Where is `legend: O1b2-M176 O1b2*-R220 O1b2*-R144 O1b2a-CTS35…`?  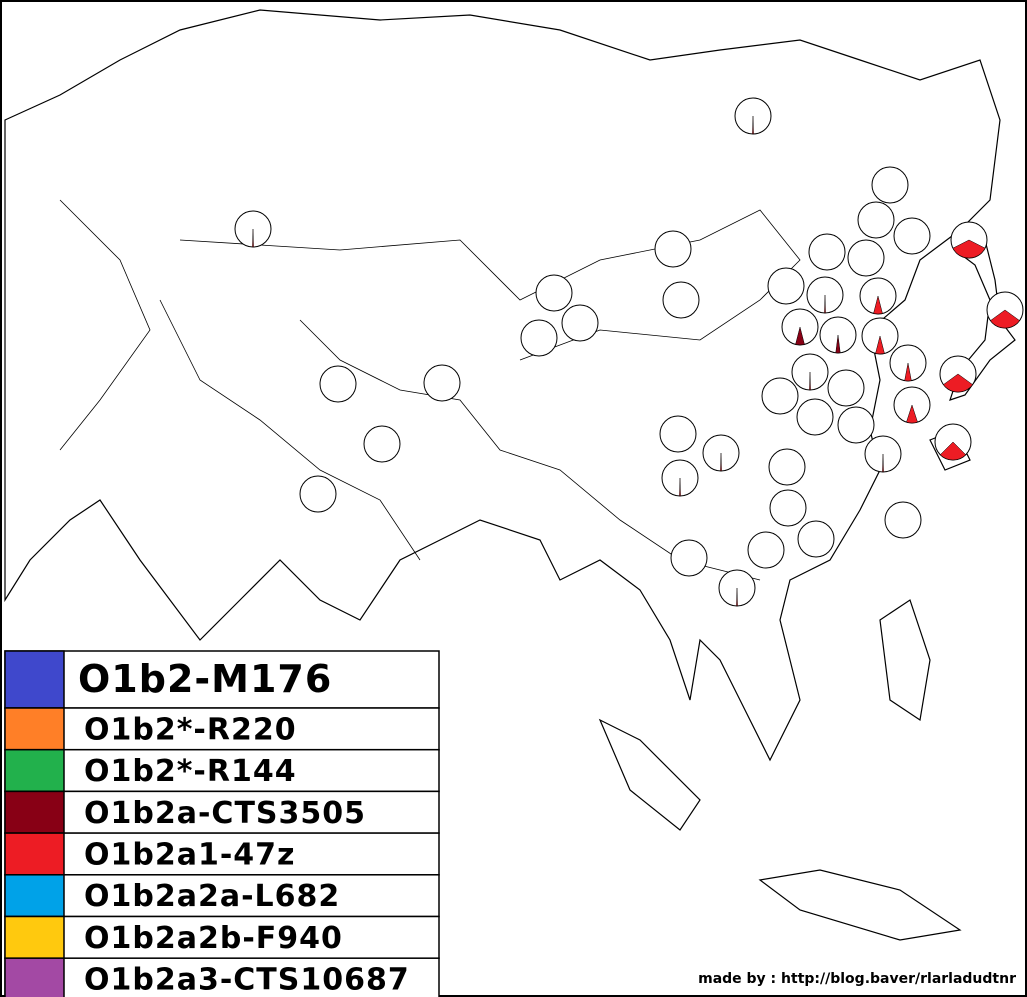
legend: O1b2-M176 O1b2*-R220 O1b2*-R144 O1b2a-CTS35… is located at coordinates (222, 823).